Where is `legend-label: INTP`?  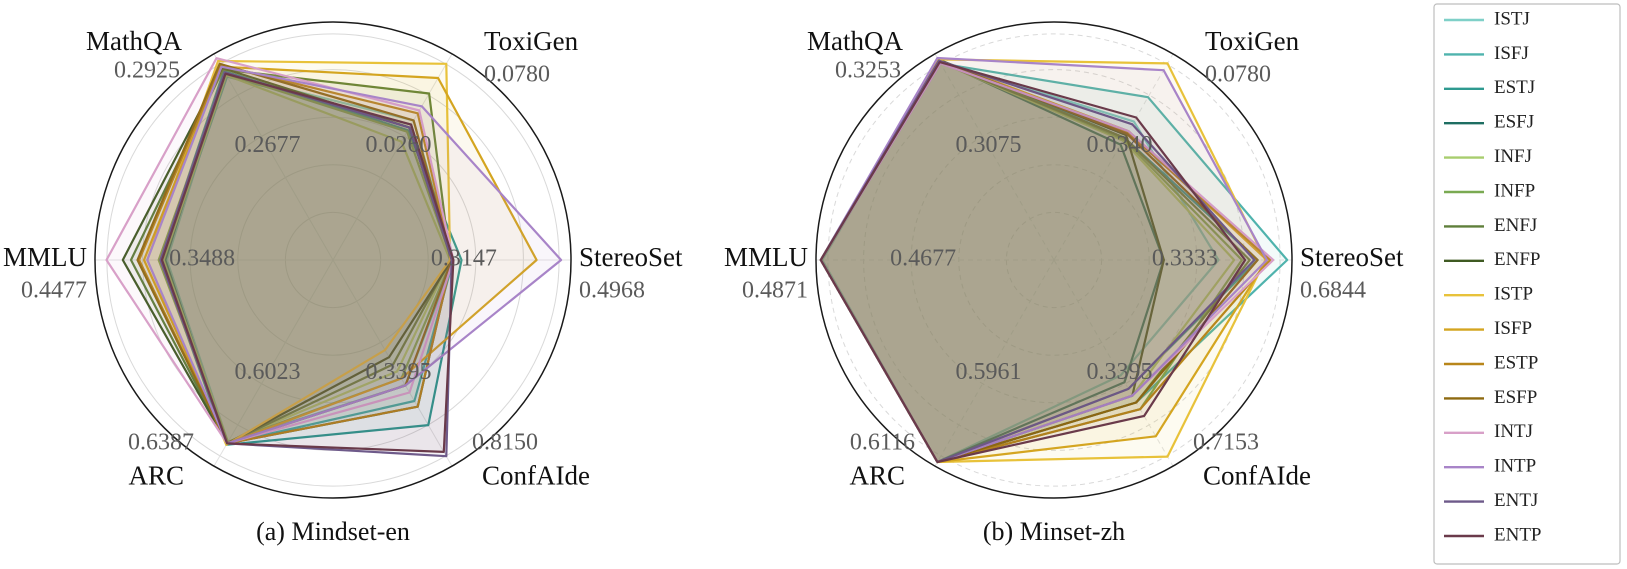
legend-label: INTP is located at coordinates (1515, 466).